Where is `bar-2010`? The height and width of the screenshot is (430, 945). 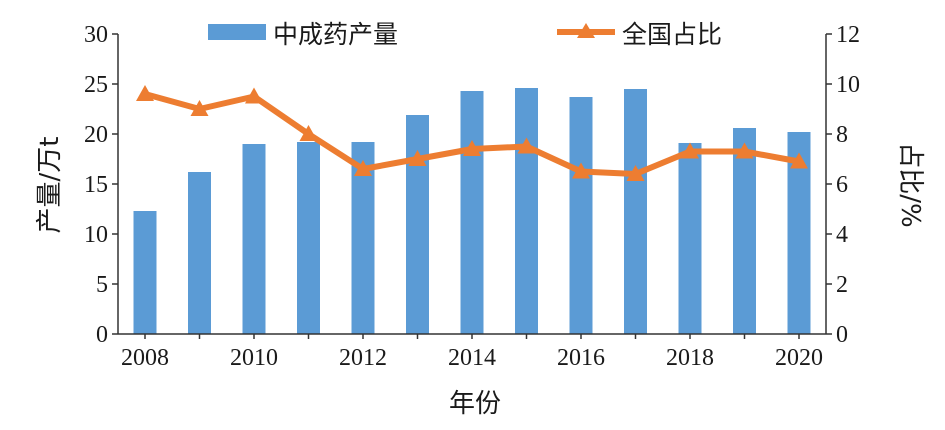
bar-2010 is located at coordinates (254, 239).